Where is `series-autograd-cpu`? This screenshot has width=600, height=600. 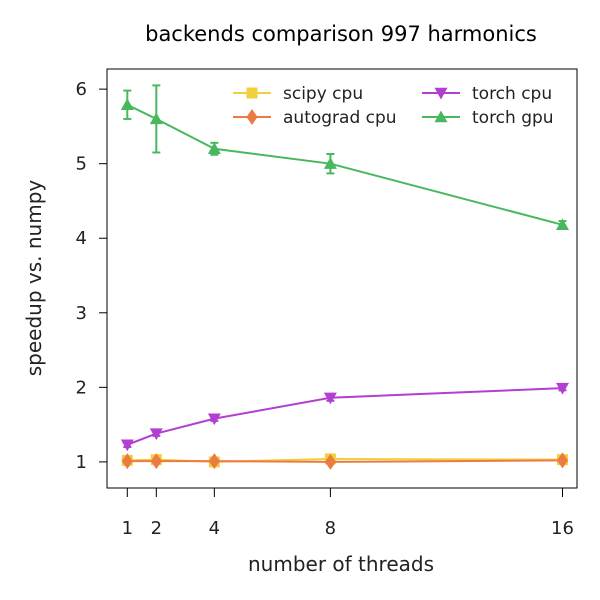
series-autograd-cpu is located at coordinates (344, 461).